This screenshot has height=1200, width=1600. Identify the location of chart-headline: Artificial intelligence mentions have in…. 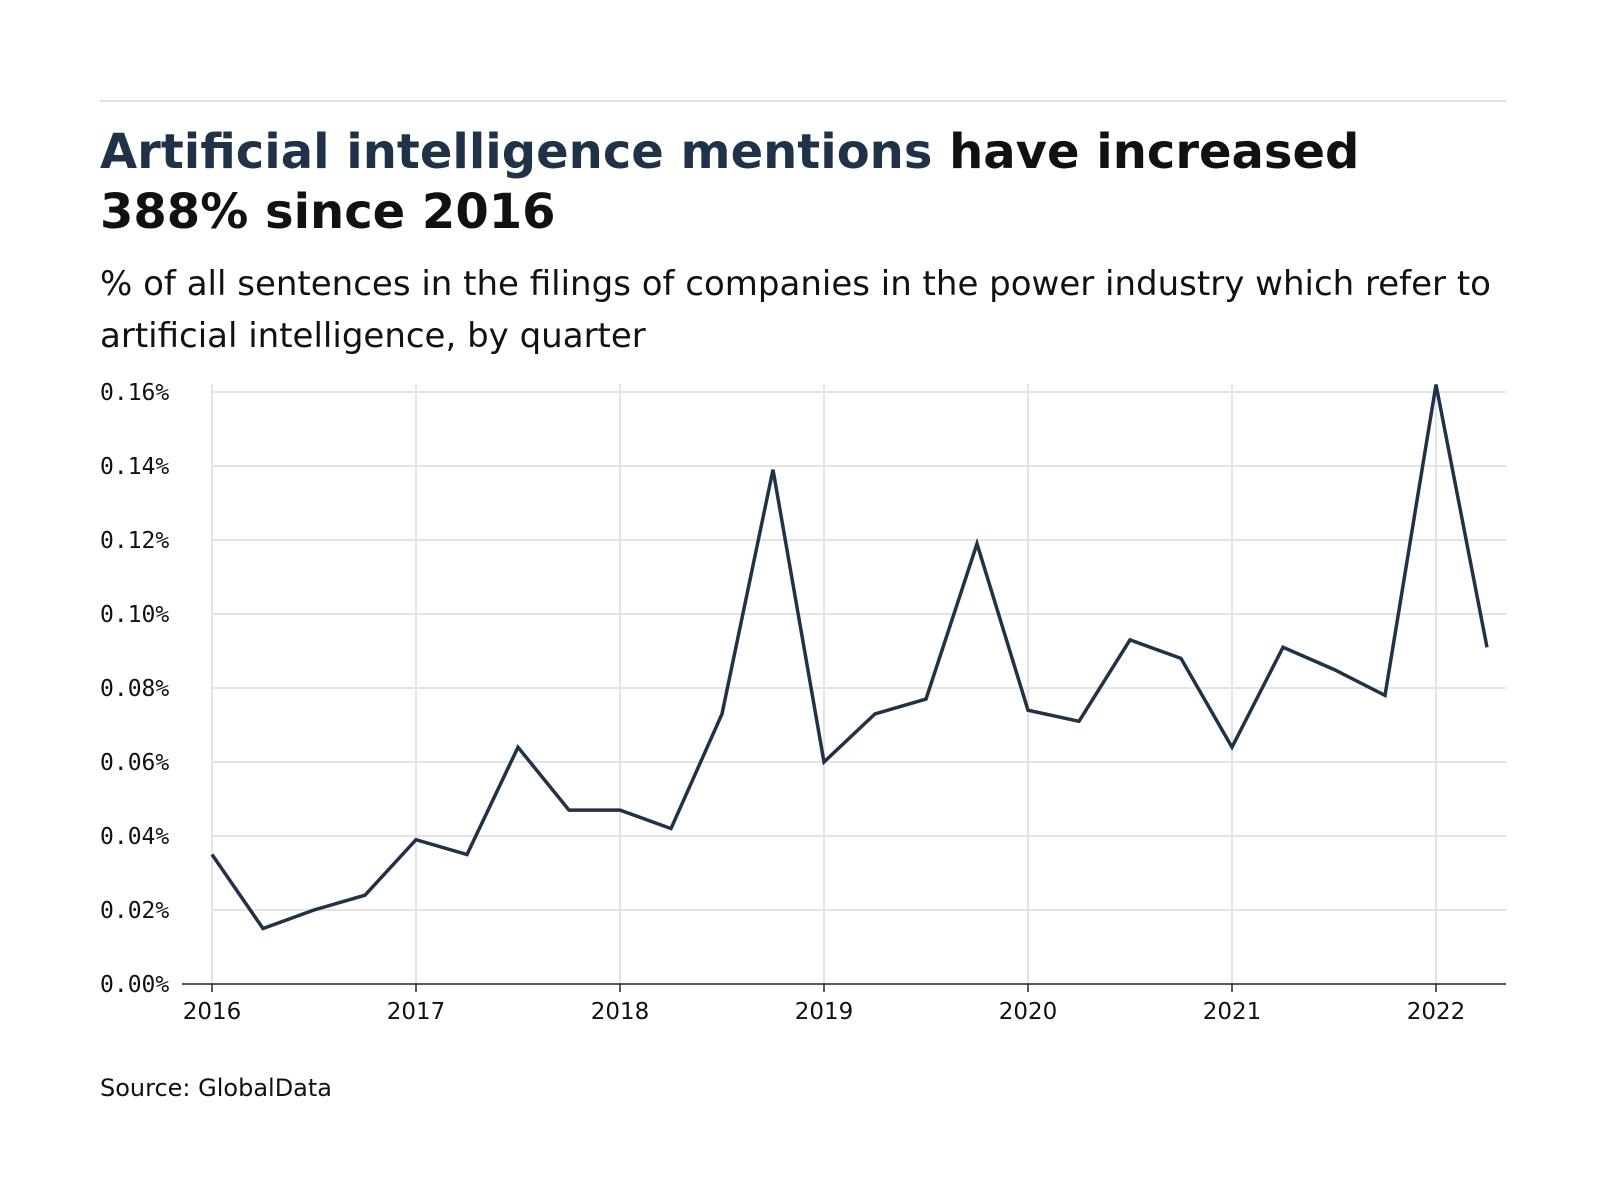
(810, 182).